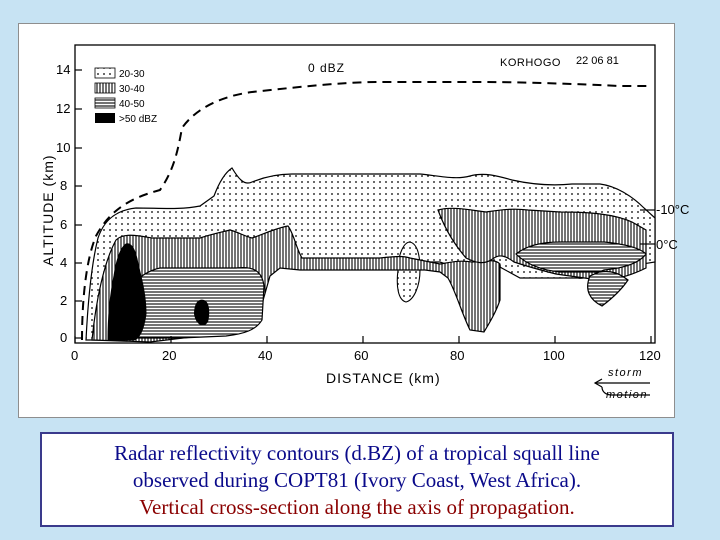  Describe the element at coordinates (597, 61) in the screenshot. I see `date-label: 22 06 81` at that location.